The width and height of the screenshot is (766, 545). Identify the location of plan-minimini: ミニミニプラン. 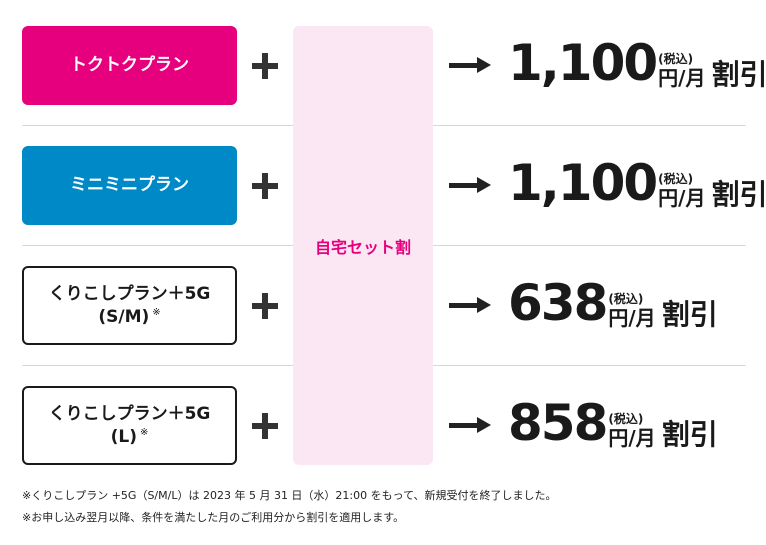
(129, 185).